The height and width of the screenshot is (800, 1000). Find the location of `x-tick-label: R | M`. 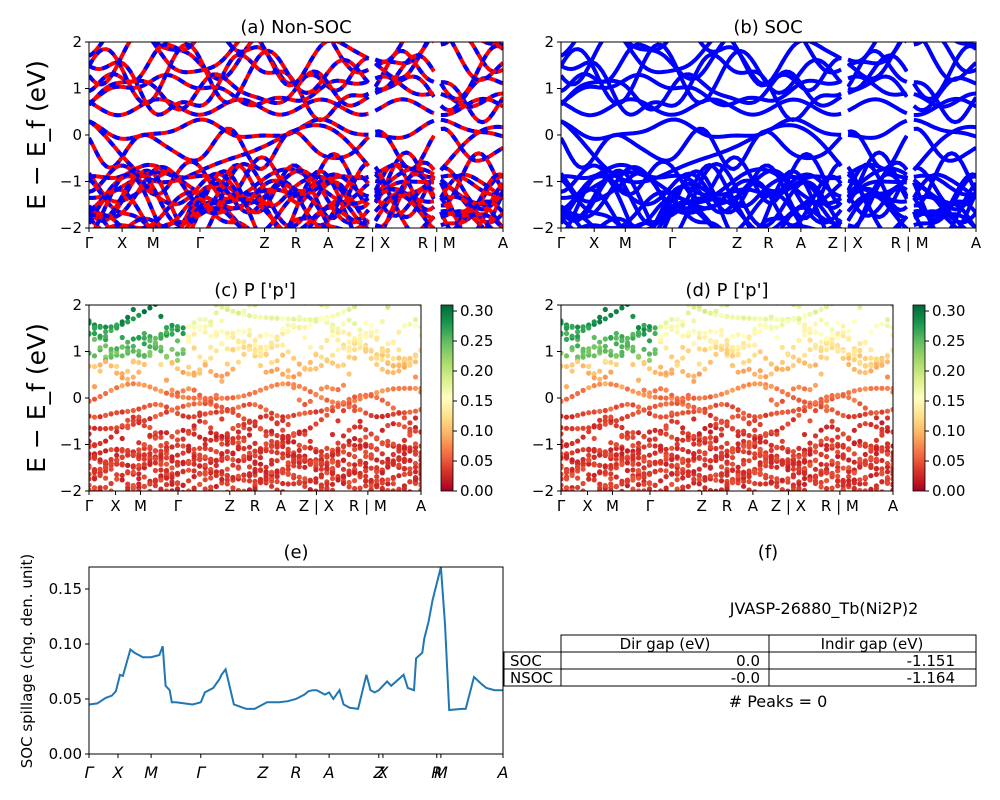

x-tick-label: R | M is located at coordinates (437, 243).